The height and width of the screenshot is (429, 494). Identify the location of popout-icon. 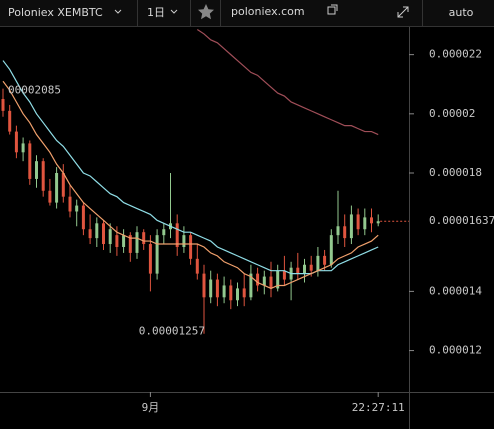
(332, 9).